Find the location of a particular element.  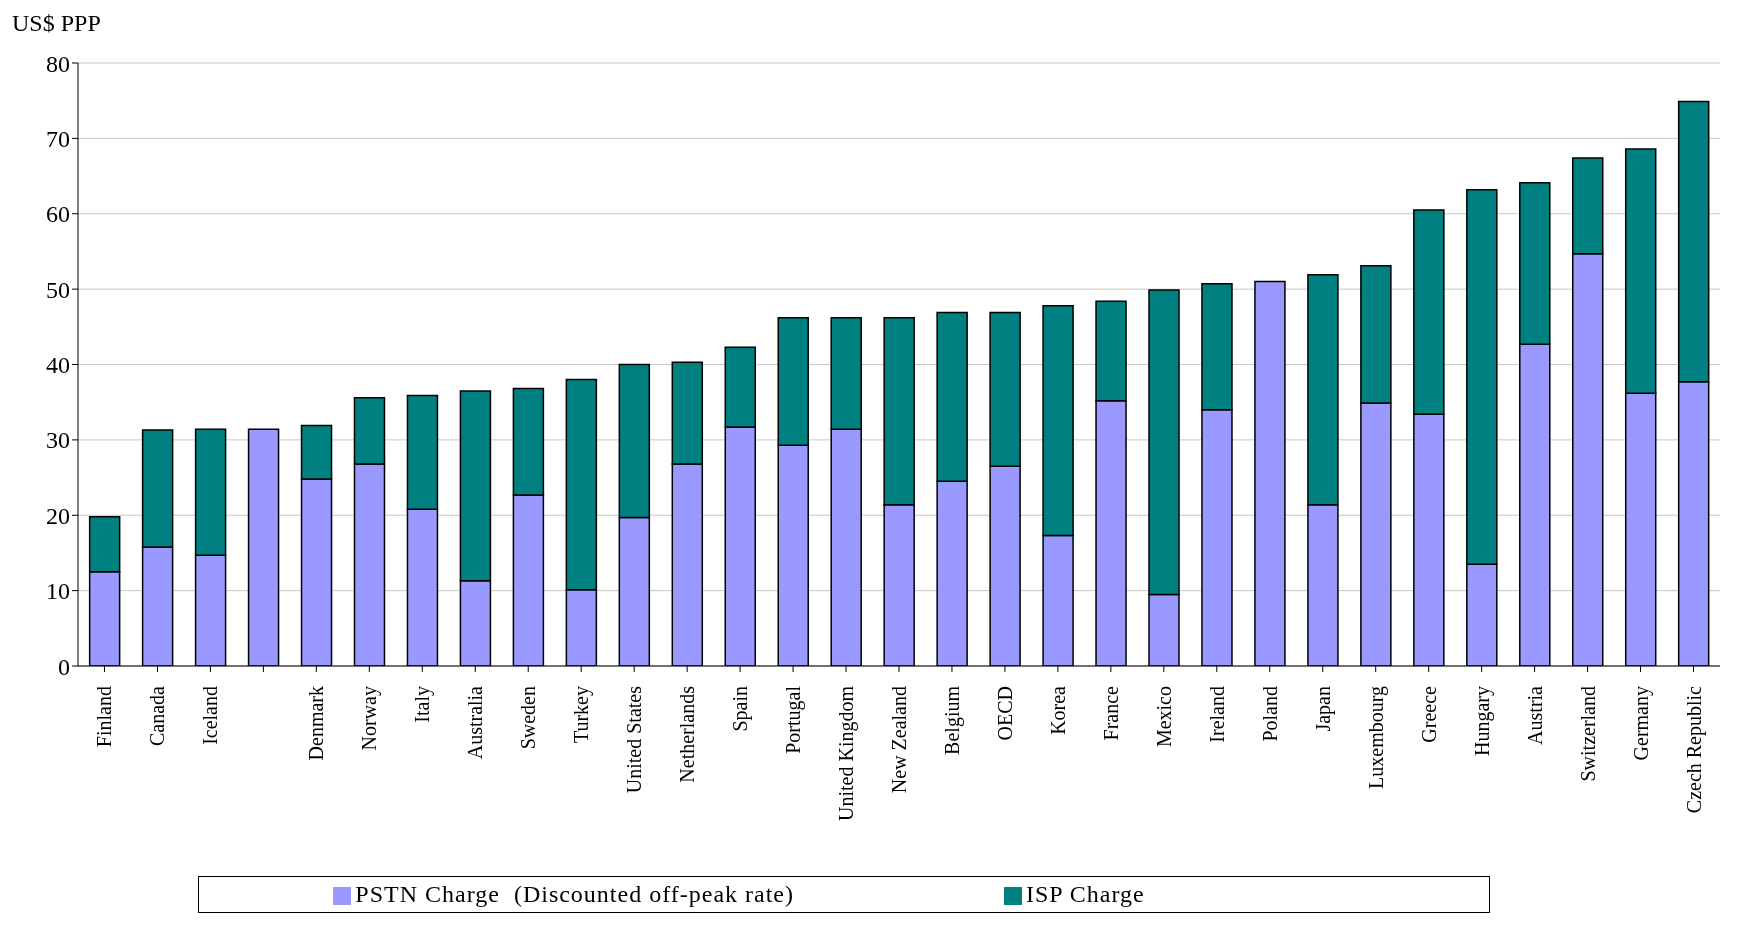

x-tick-label: Switzerland is located at coordinates (1587, 734).